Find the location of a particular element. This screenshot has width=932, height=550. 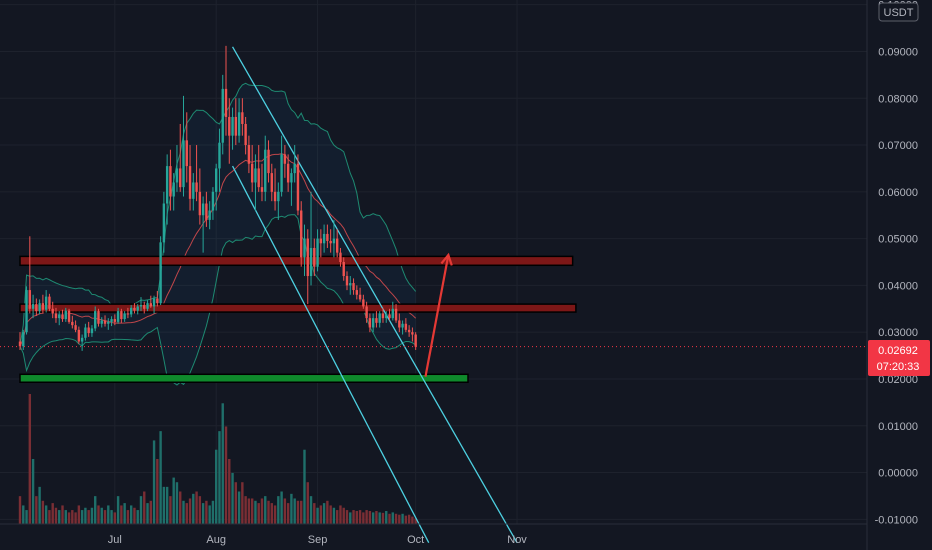

forecast-arrow is located at coordinates (438, 314).